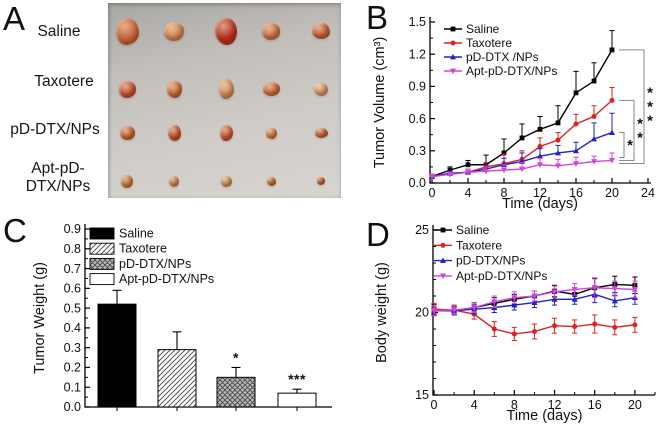 The image size is (661, 435). What do you see at coordinates (555, 405) in the screenshot?
I see `x-tick-label: 12` at bounding box center [555, 405].